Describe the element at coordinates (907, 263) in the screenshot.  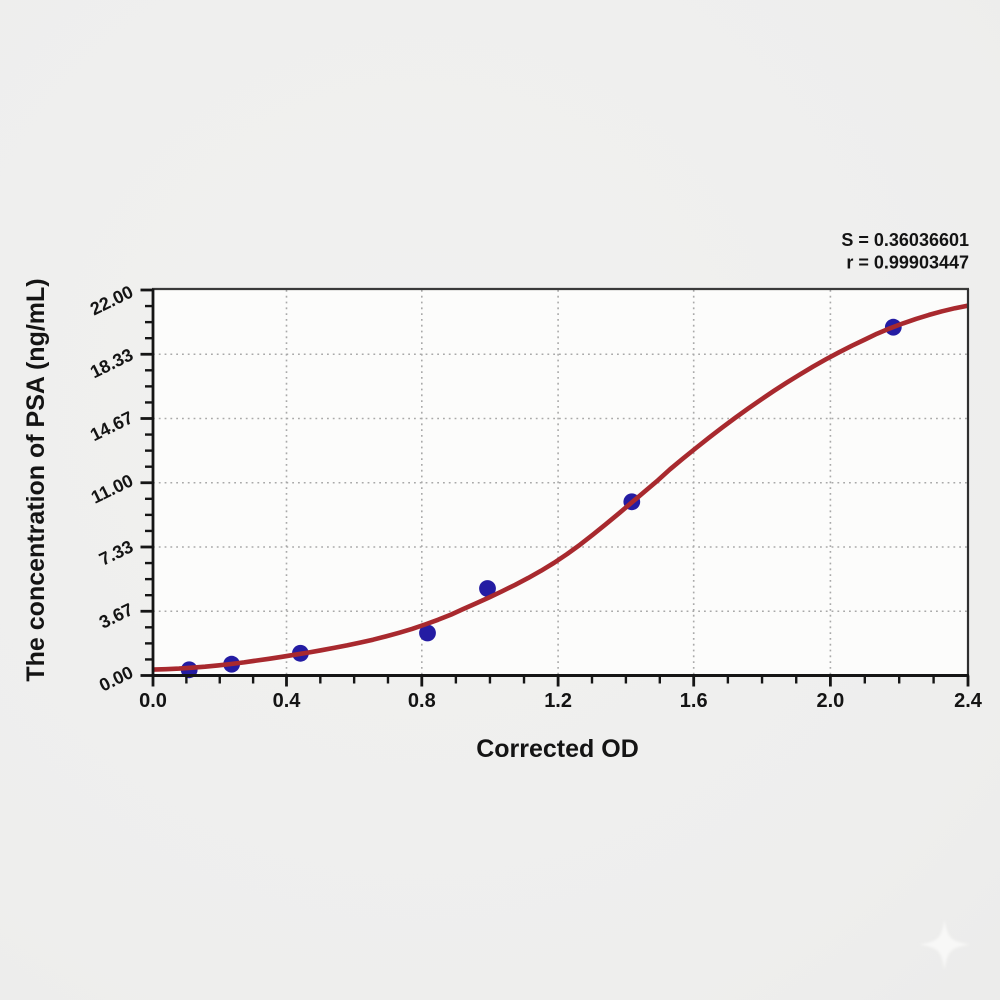
I see `svg-text: r = 0.99903447` at that location.